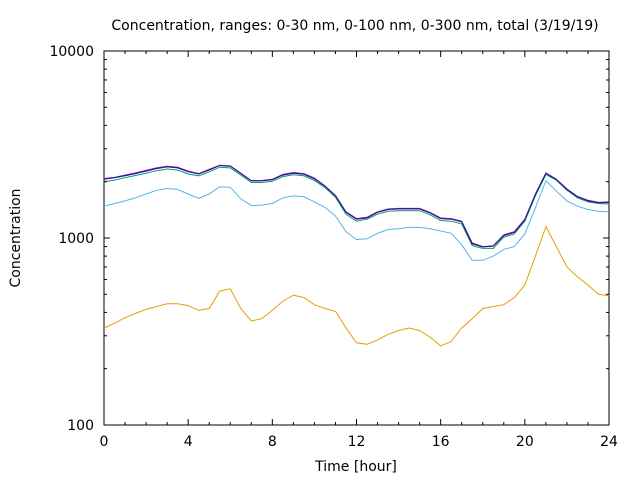  I want to click on x-tick-label: 12, so click(357, 442).